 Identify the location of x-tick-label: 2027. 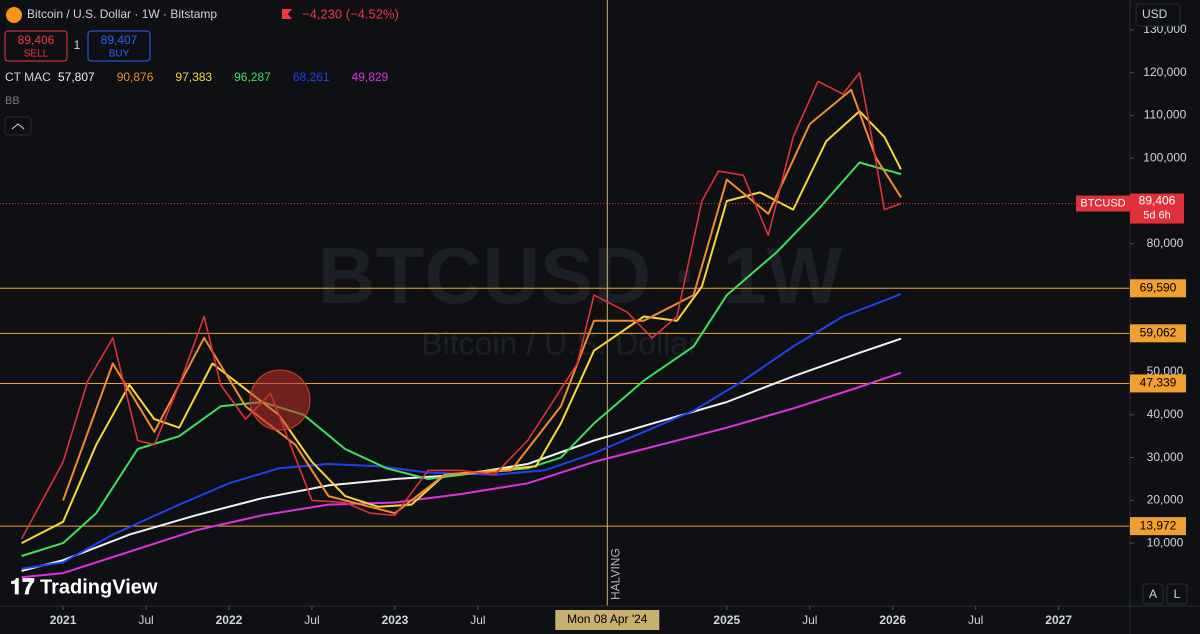
(1058, 620).